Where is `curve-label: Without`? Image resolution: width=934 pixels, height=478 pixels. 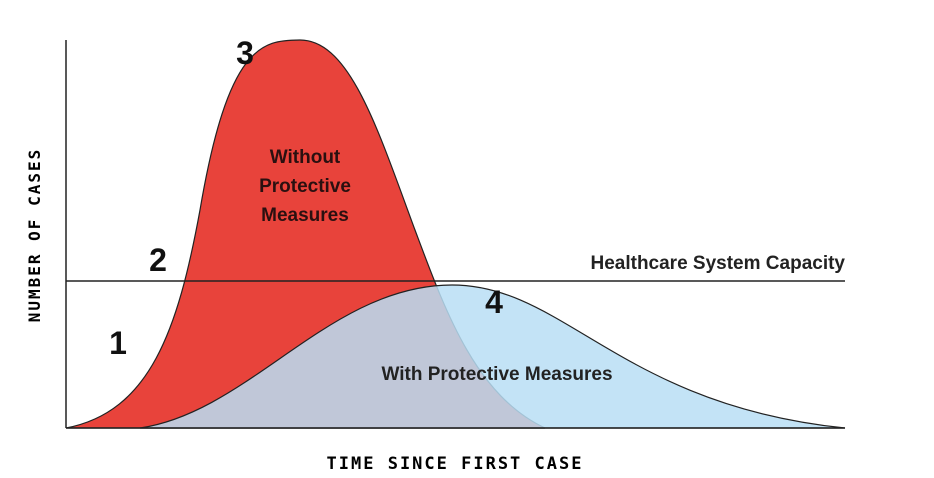
curve-label: Without is located at coordinates (305, 157).